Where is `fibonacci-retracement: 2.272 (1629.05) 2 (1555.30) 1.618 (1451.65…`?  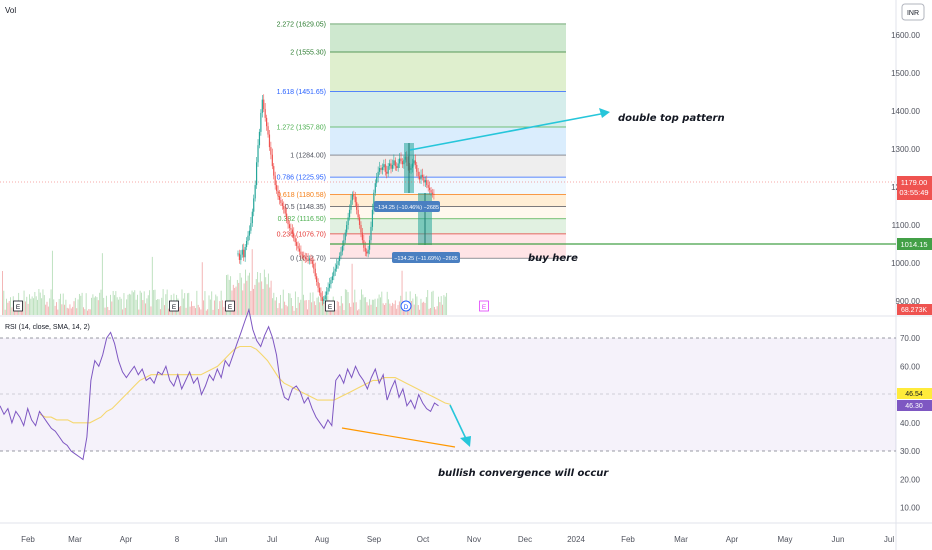 fibonacci-retracement: 2.272 (1629.05) 2 (1555.30) 1.618 (1451.65… is located at coordinates (421, 142).